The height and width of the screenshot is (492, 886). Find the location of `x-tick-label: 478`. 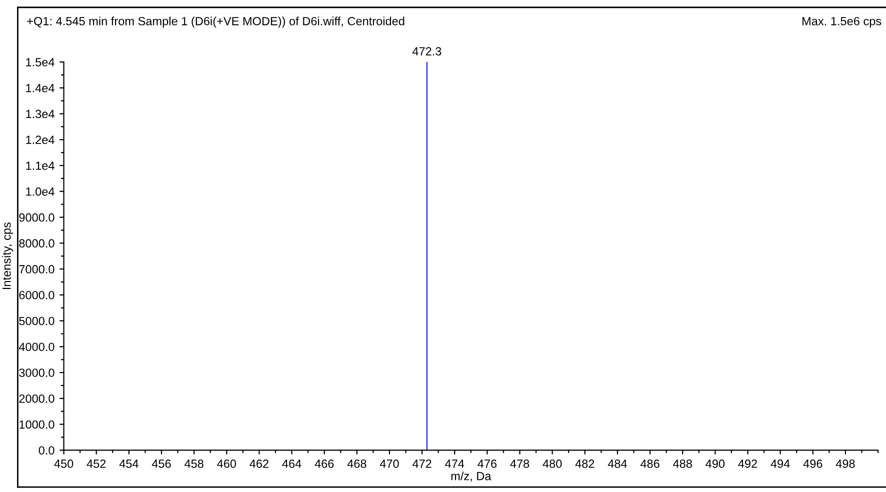

x-tick-label: 478 is located at coordinates (520, 464).